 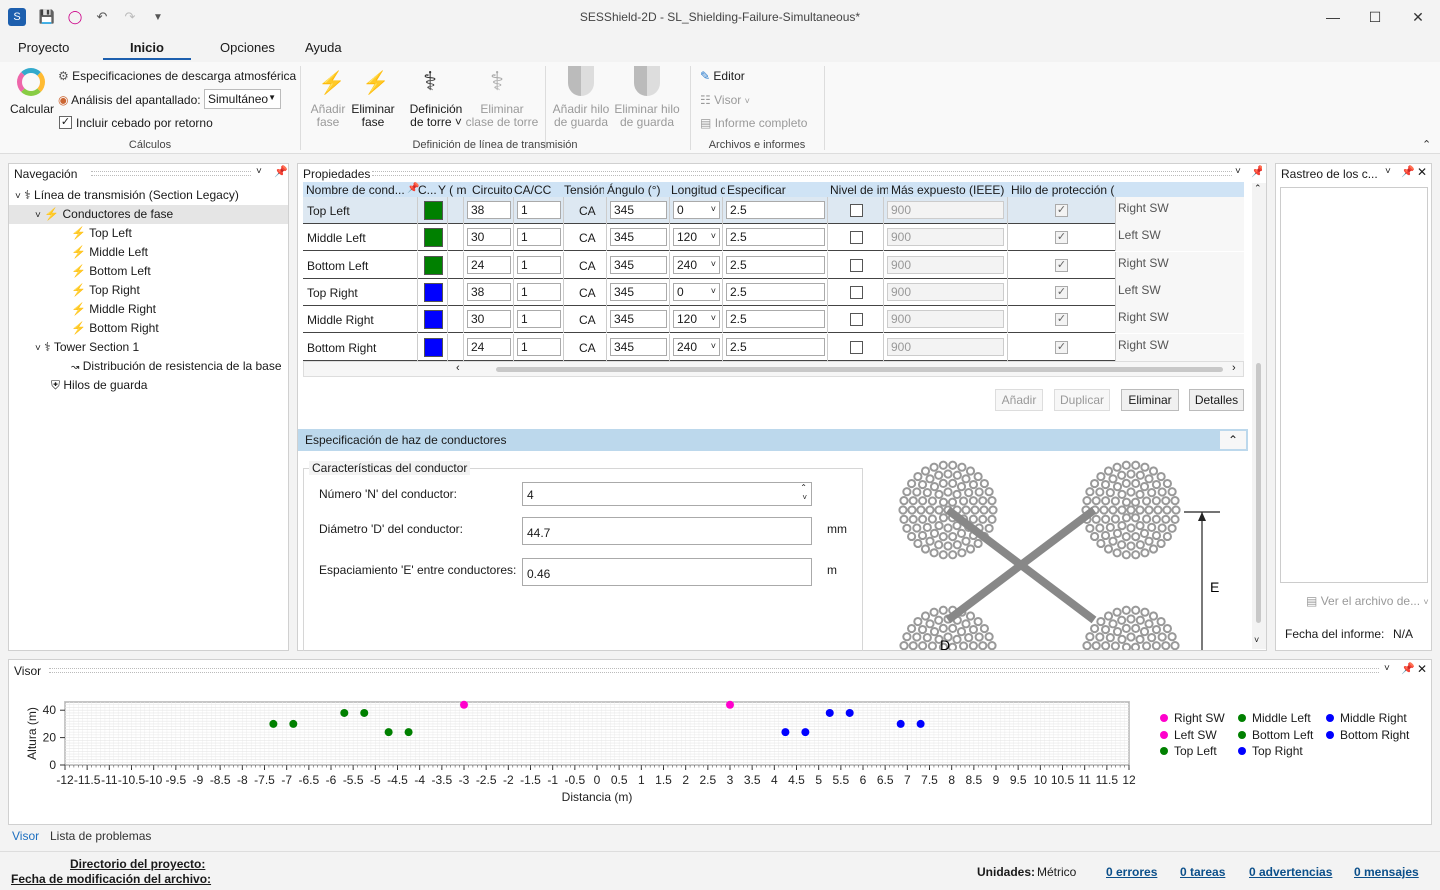 What do you see at coordinates (148, 366) in the screenshot?
I see `tree-item-base-resistance: ↝ Distribución de resistencia de la base` at bounding box center [148, 366].